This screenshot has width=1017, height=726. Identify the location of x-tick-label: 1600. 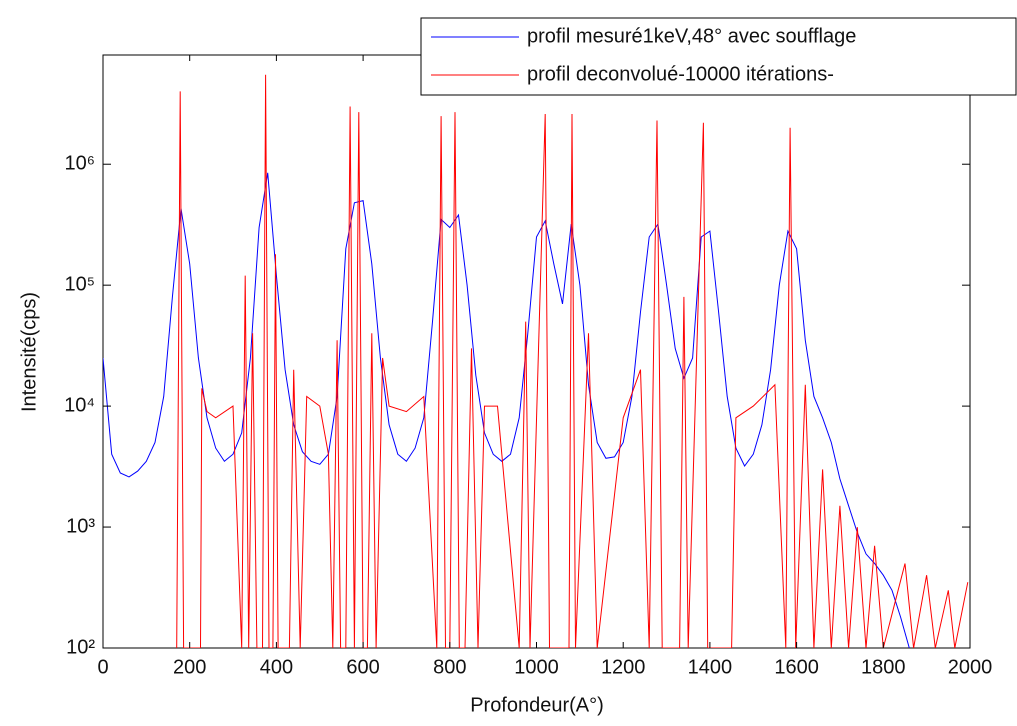
(796, 667).